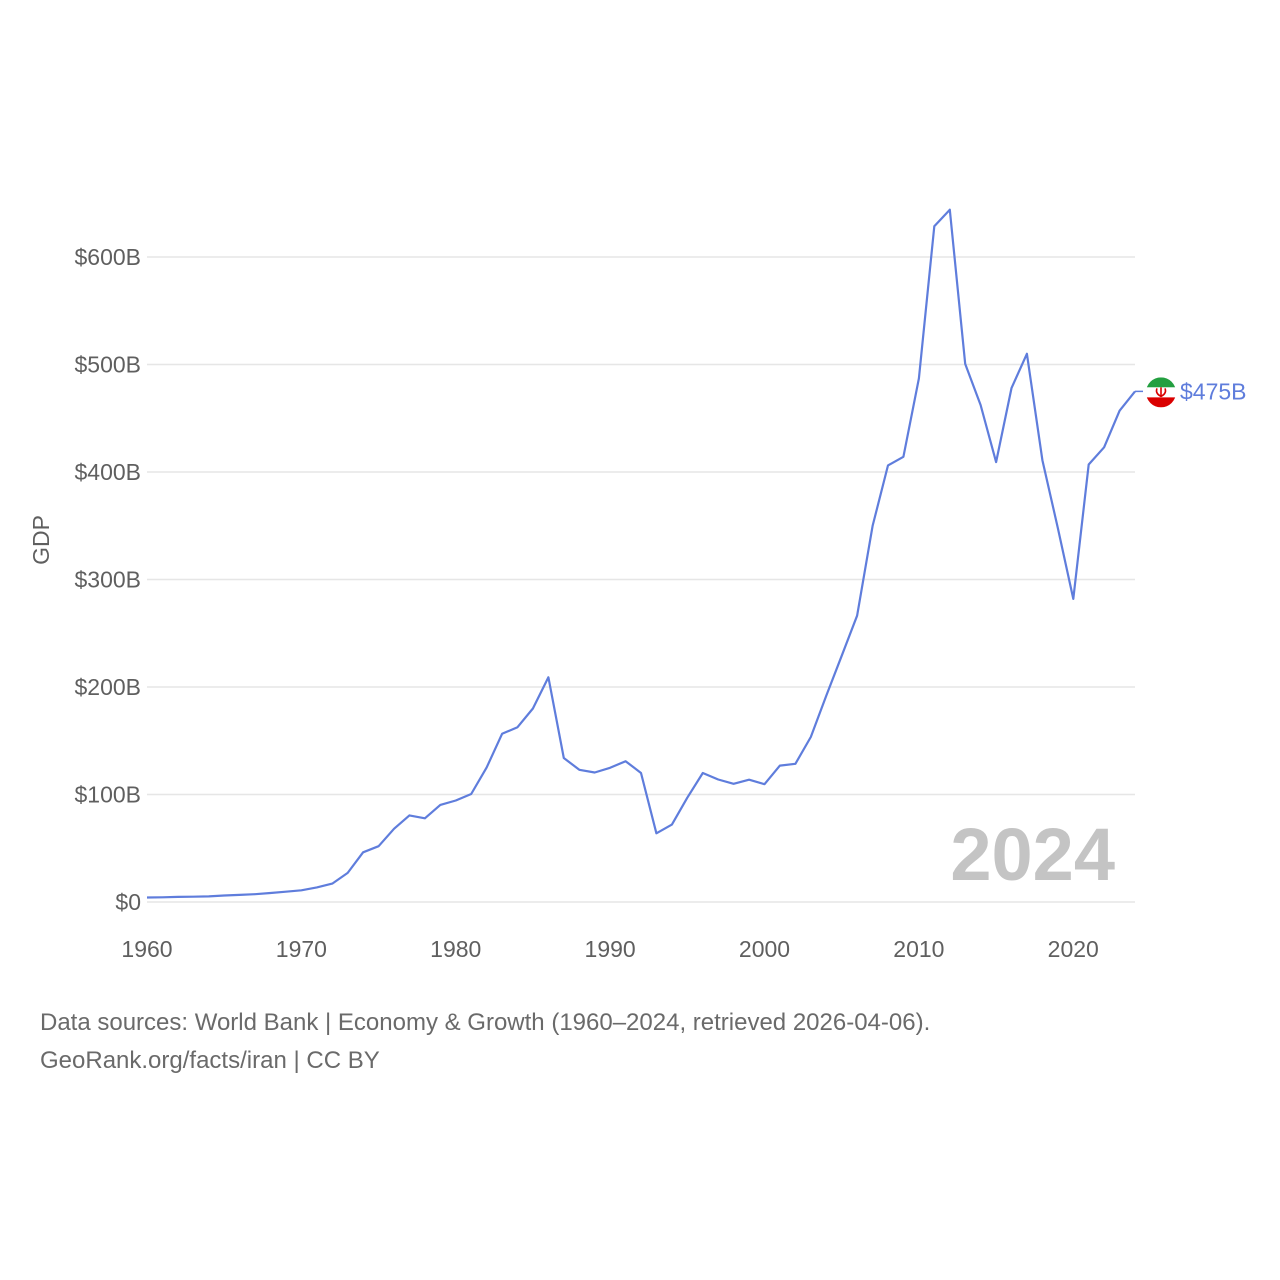 The image size is (1280, 1280). Describe the element at coordinates (41, 540) in the screenshot. I see `y-axis-title: GDP` at that location.